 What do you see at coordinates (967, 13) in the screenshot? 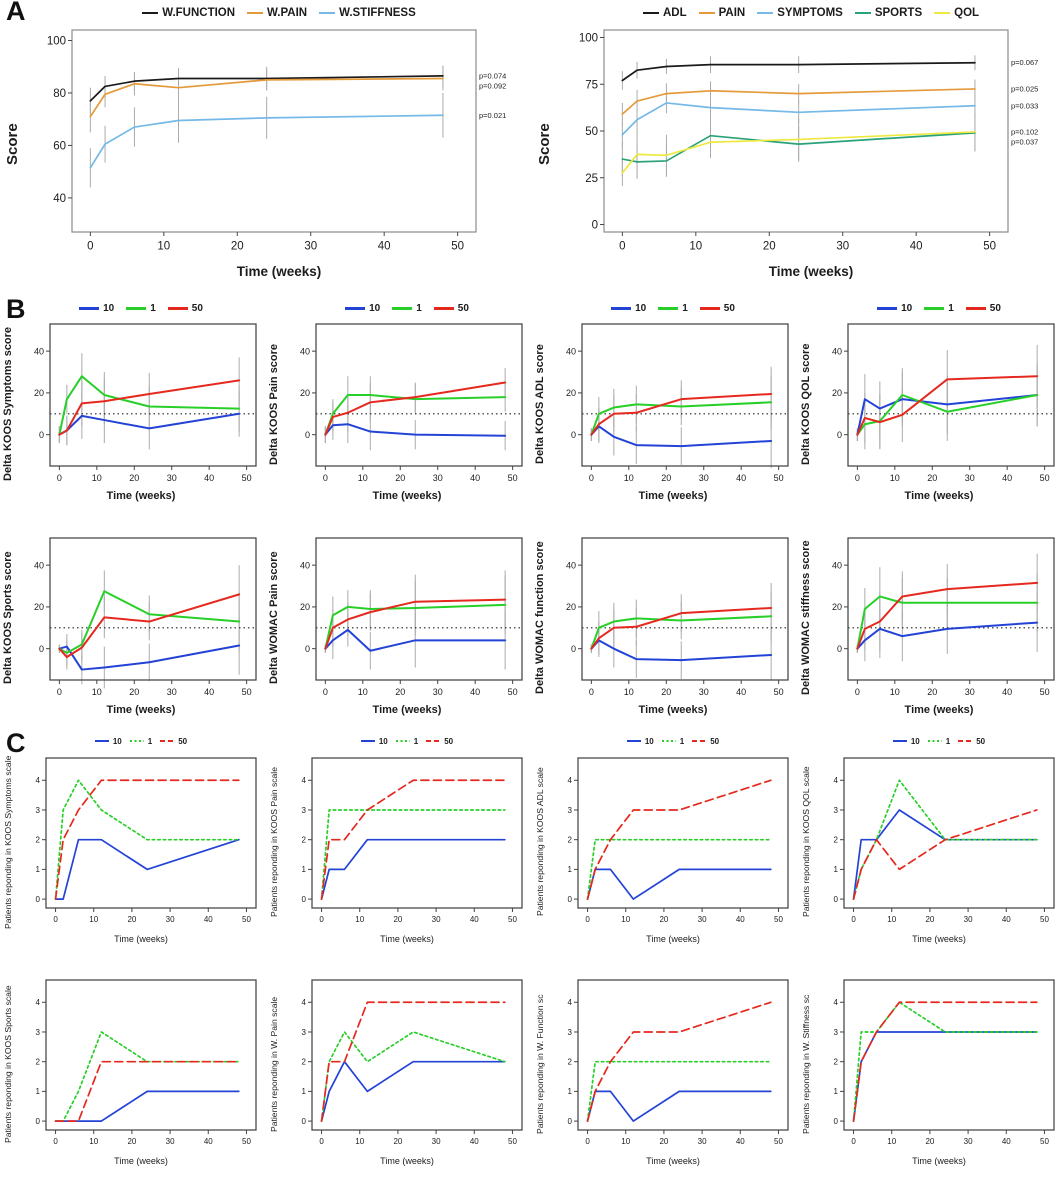
I see `legend-label: QOL` at bounding box center [967, 13].